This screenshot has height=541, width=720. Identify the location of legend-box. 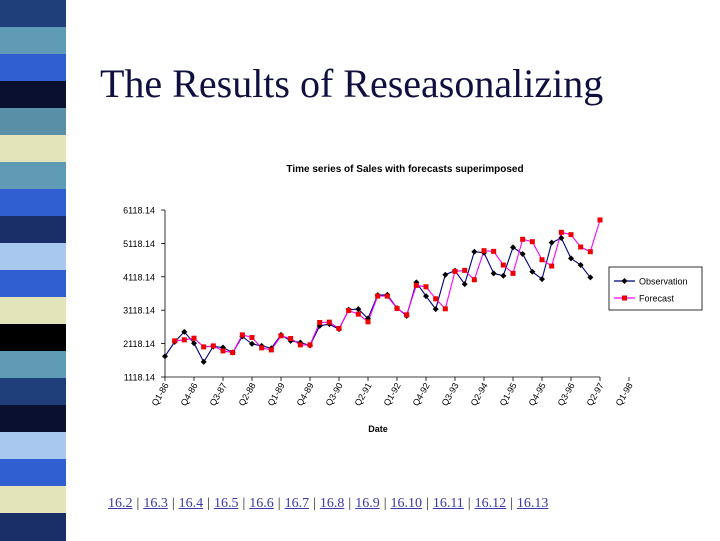
(655, 288).